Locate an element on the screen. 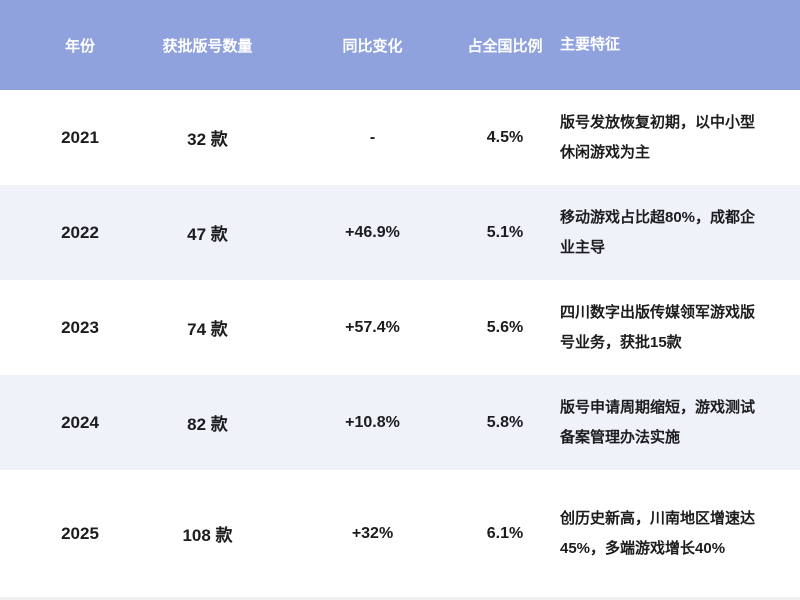 The image size is (800, 600). share-cell: 5.1% is located at coordinates (505, 232).